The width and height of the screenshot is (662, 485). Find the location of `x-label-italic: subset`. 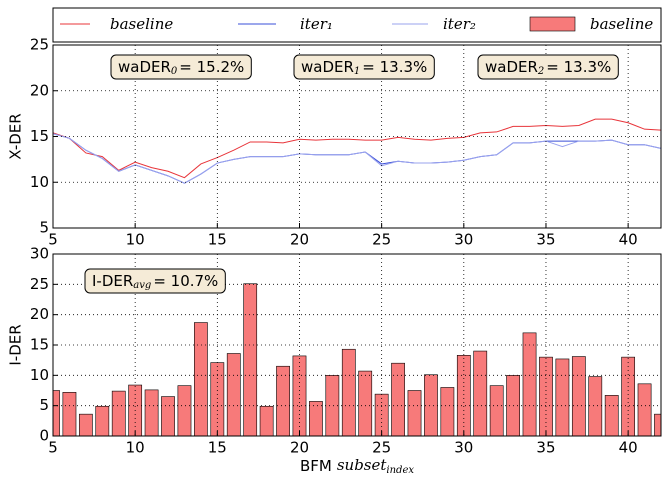

x-label-italic: subset is located at coordinates (362, 465).